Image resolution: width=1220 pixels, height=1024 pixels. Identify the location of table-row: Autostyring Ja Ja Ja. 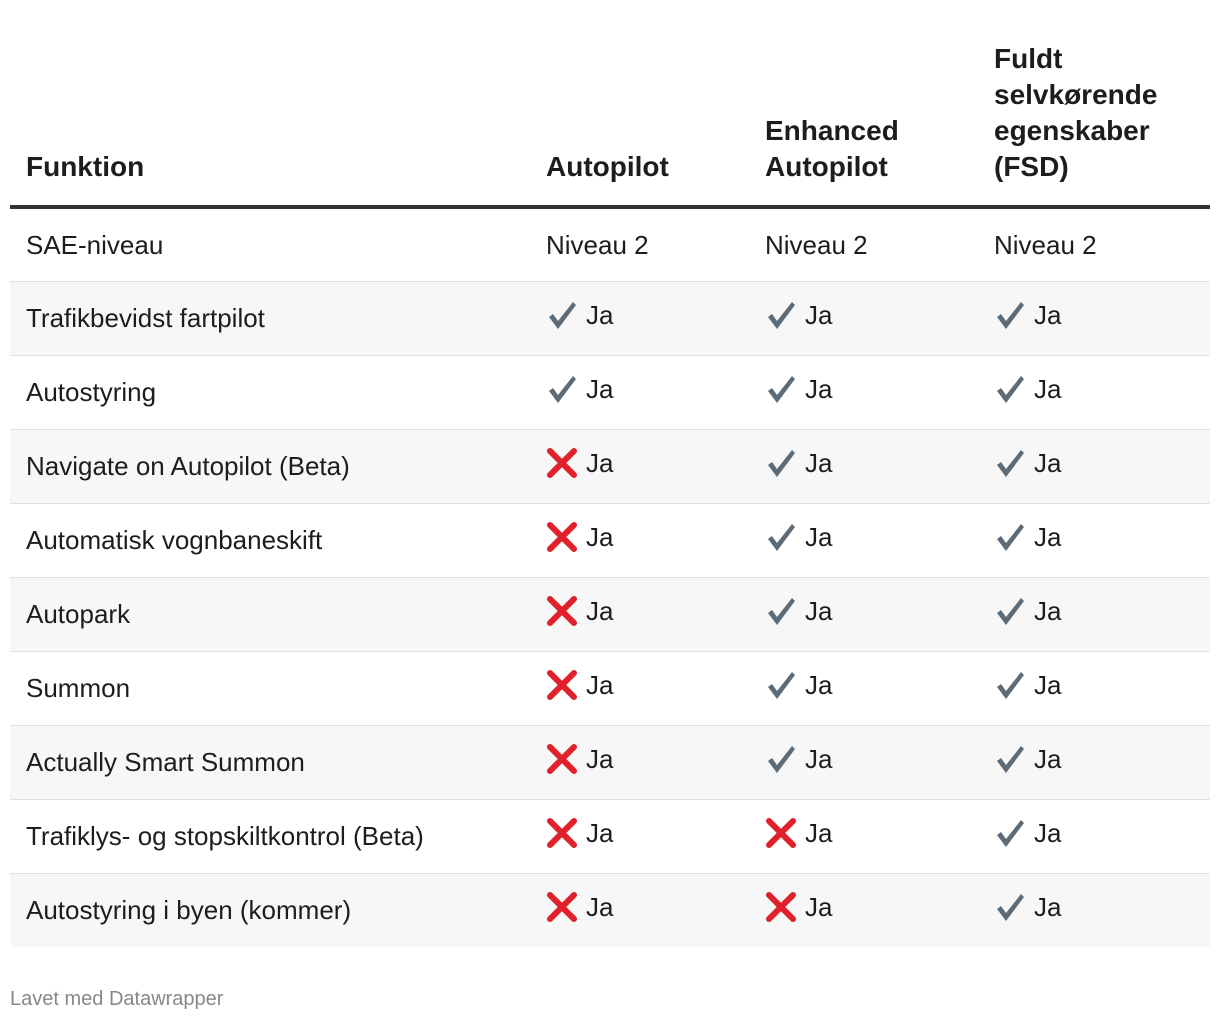
(610, 392).